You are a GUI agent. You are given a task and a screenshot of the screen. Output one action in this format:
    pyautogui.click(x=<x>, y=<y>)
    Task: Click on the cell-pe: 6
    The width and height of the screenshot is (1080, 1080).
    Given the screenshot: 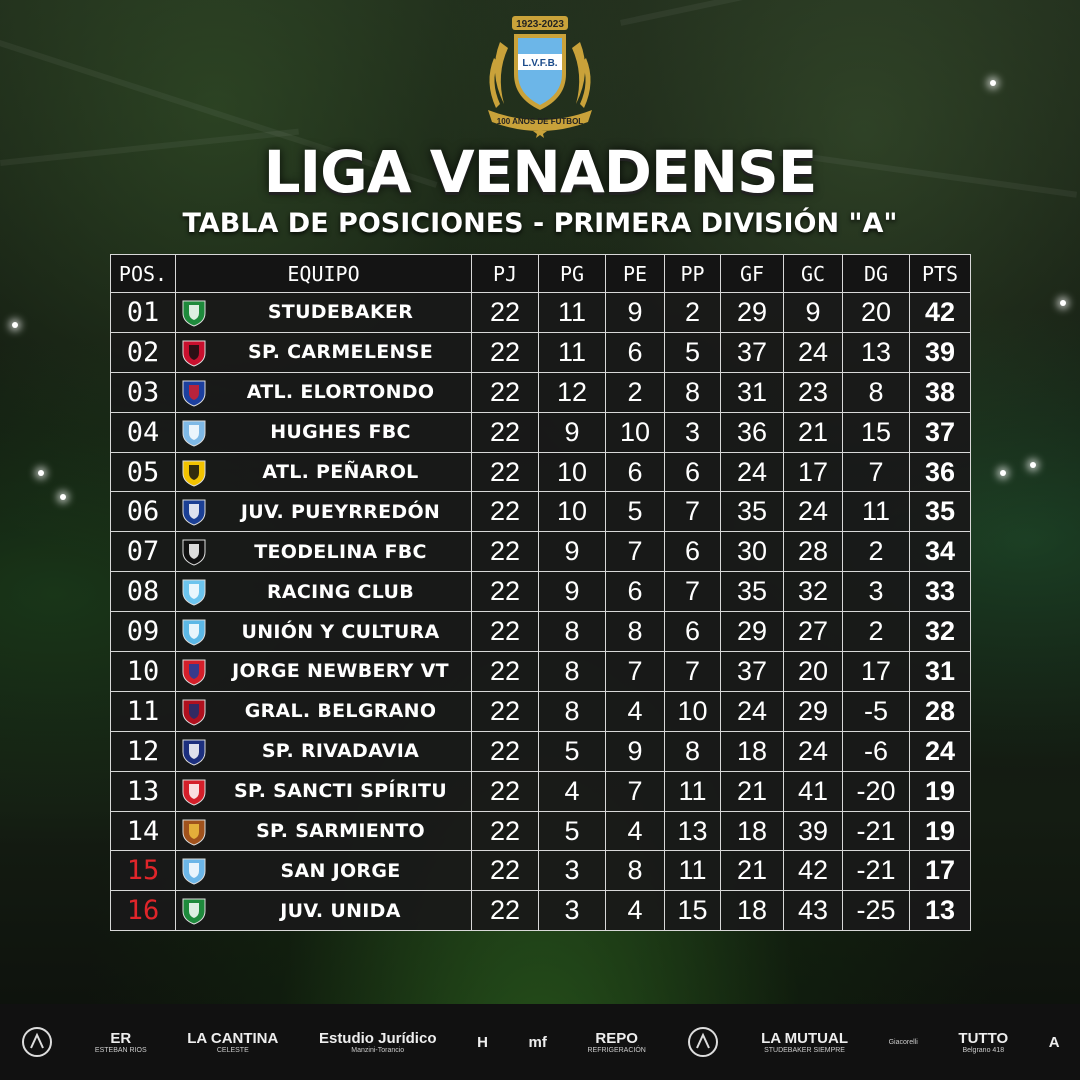 What is the action you would take?
    pyautogui.click(x=635, y=472)
    